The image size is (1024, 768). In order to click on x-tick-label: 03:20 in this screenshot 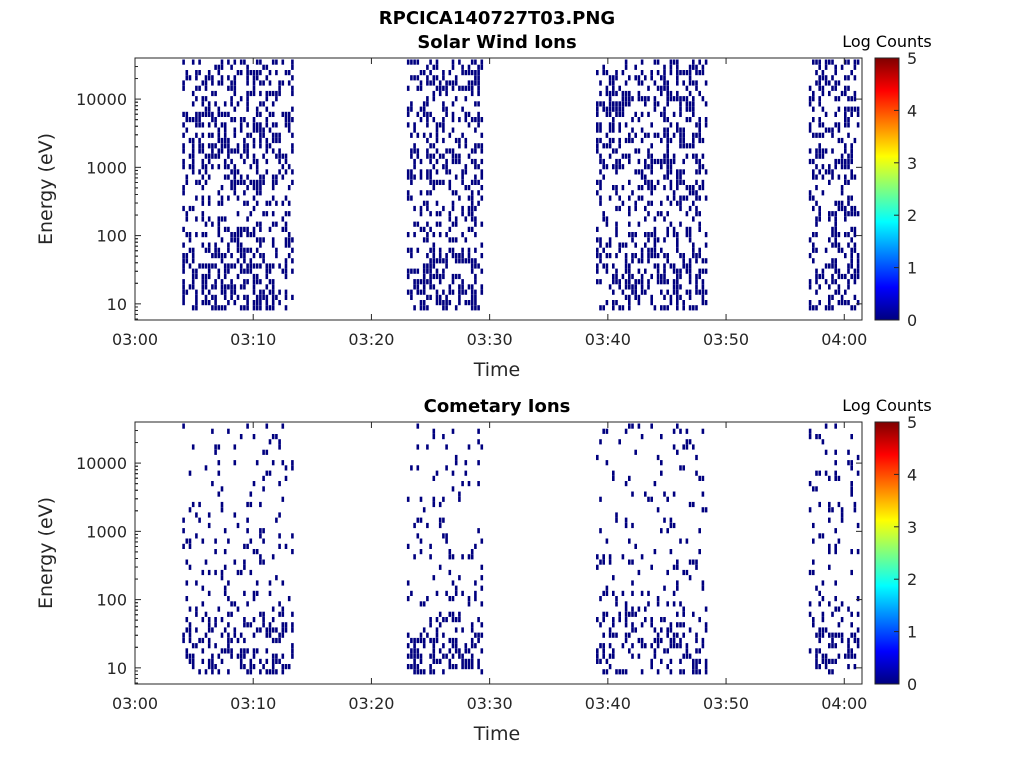, I will do `click(371, 703)`.